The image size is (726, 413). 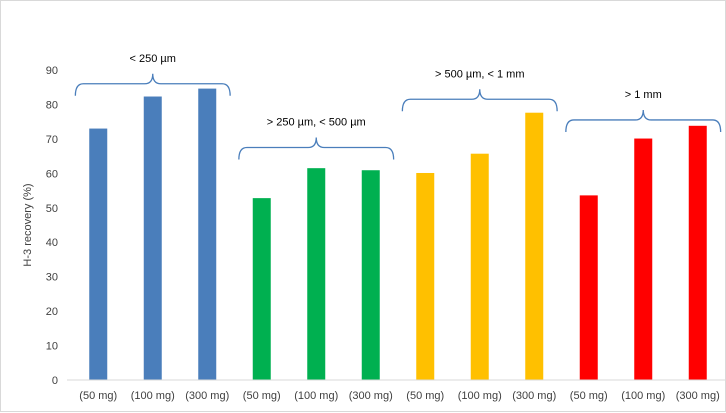 What do you see at coordinates (52, 243) in the screenshot?
I see `y-tick-label: 40` at bounding box center [52, 243].